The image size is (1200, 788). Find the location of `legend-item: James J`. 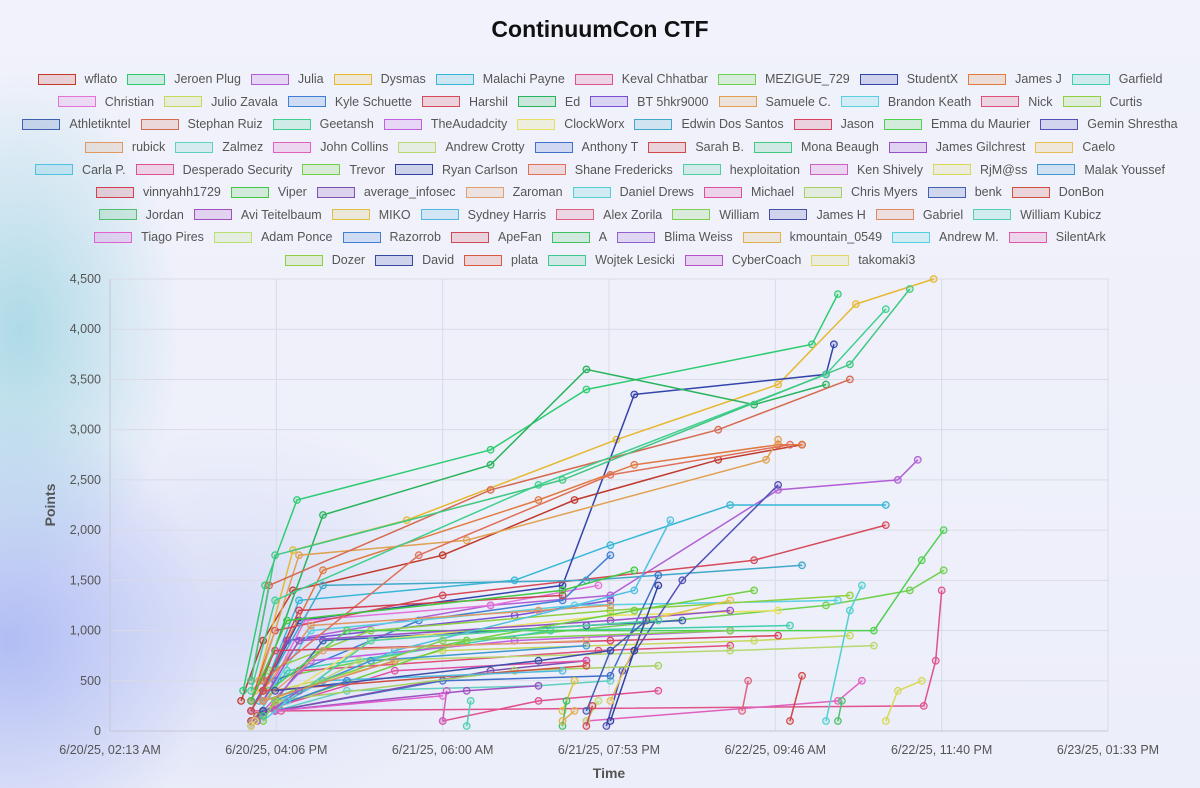

legend-item: James J is located at coordinates (1015, 79).